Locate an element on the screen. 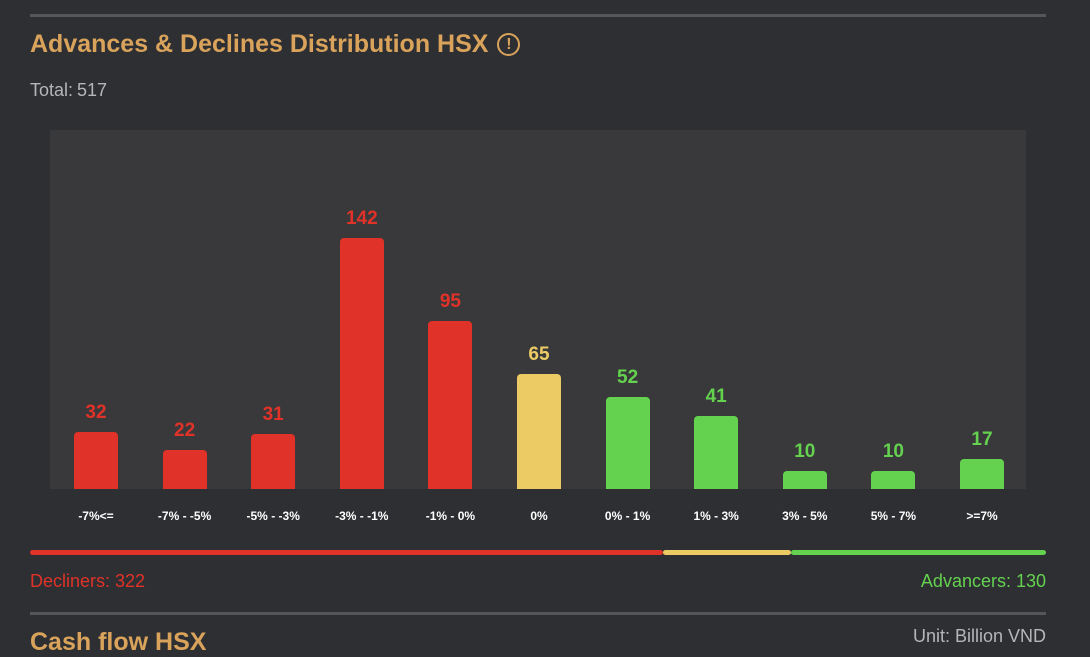 This screenshot has width=1090, height=657. section-header: Advances & Declines Distribution HSX ! is located at coordinates (275, 44).